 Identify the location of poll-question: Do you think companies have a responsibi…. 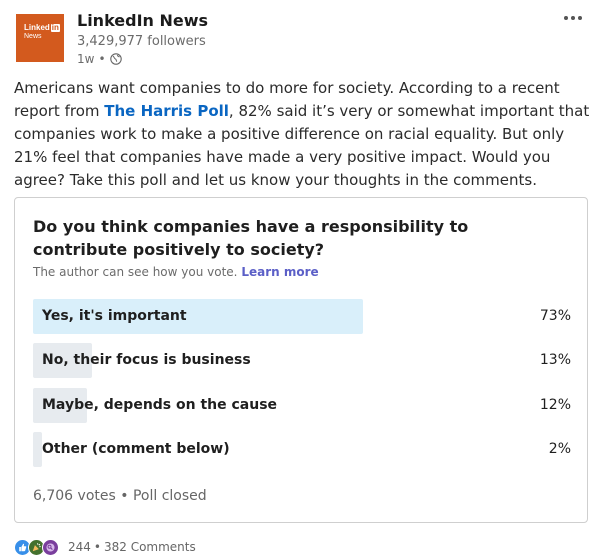
(251, 238).